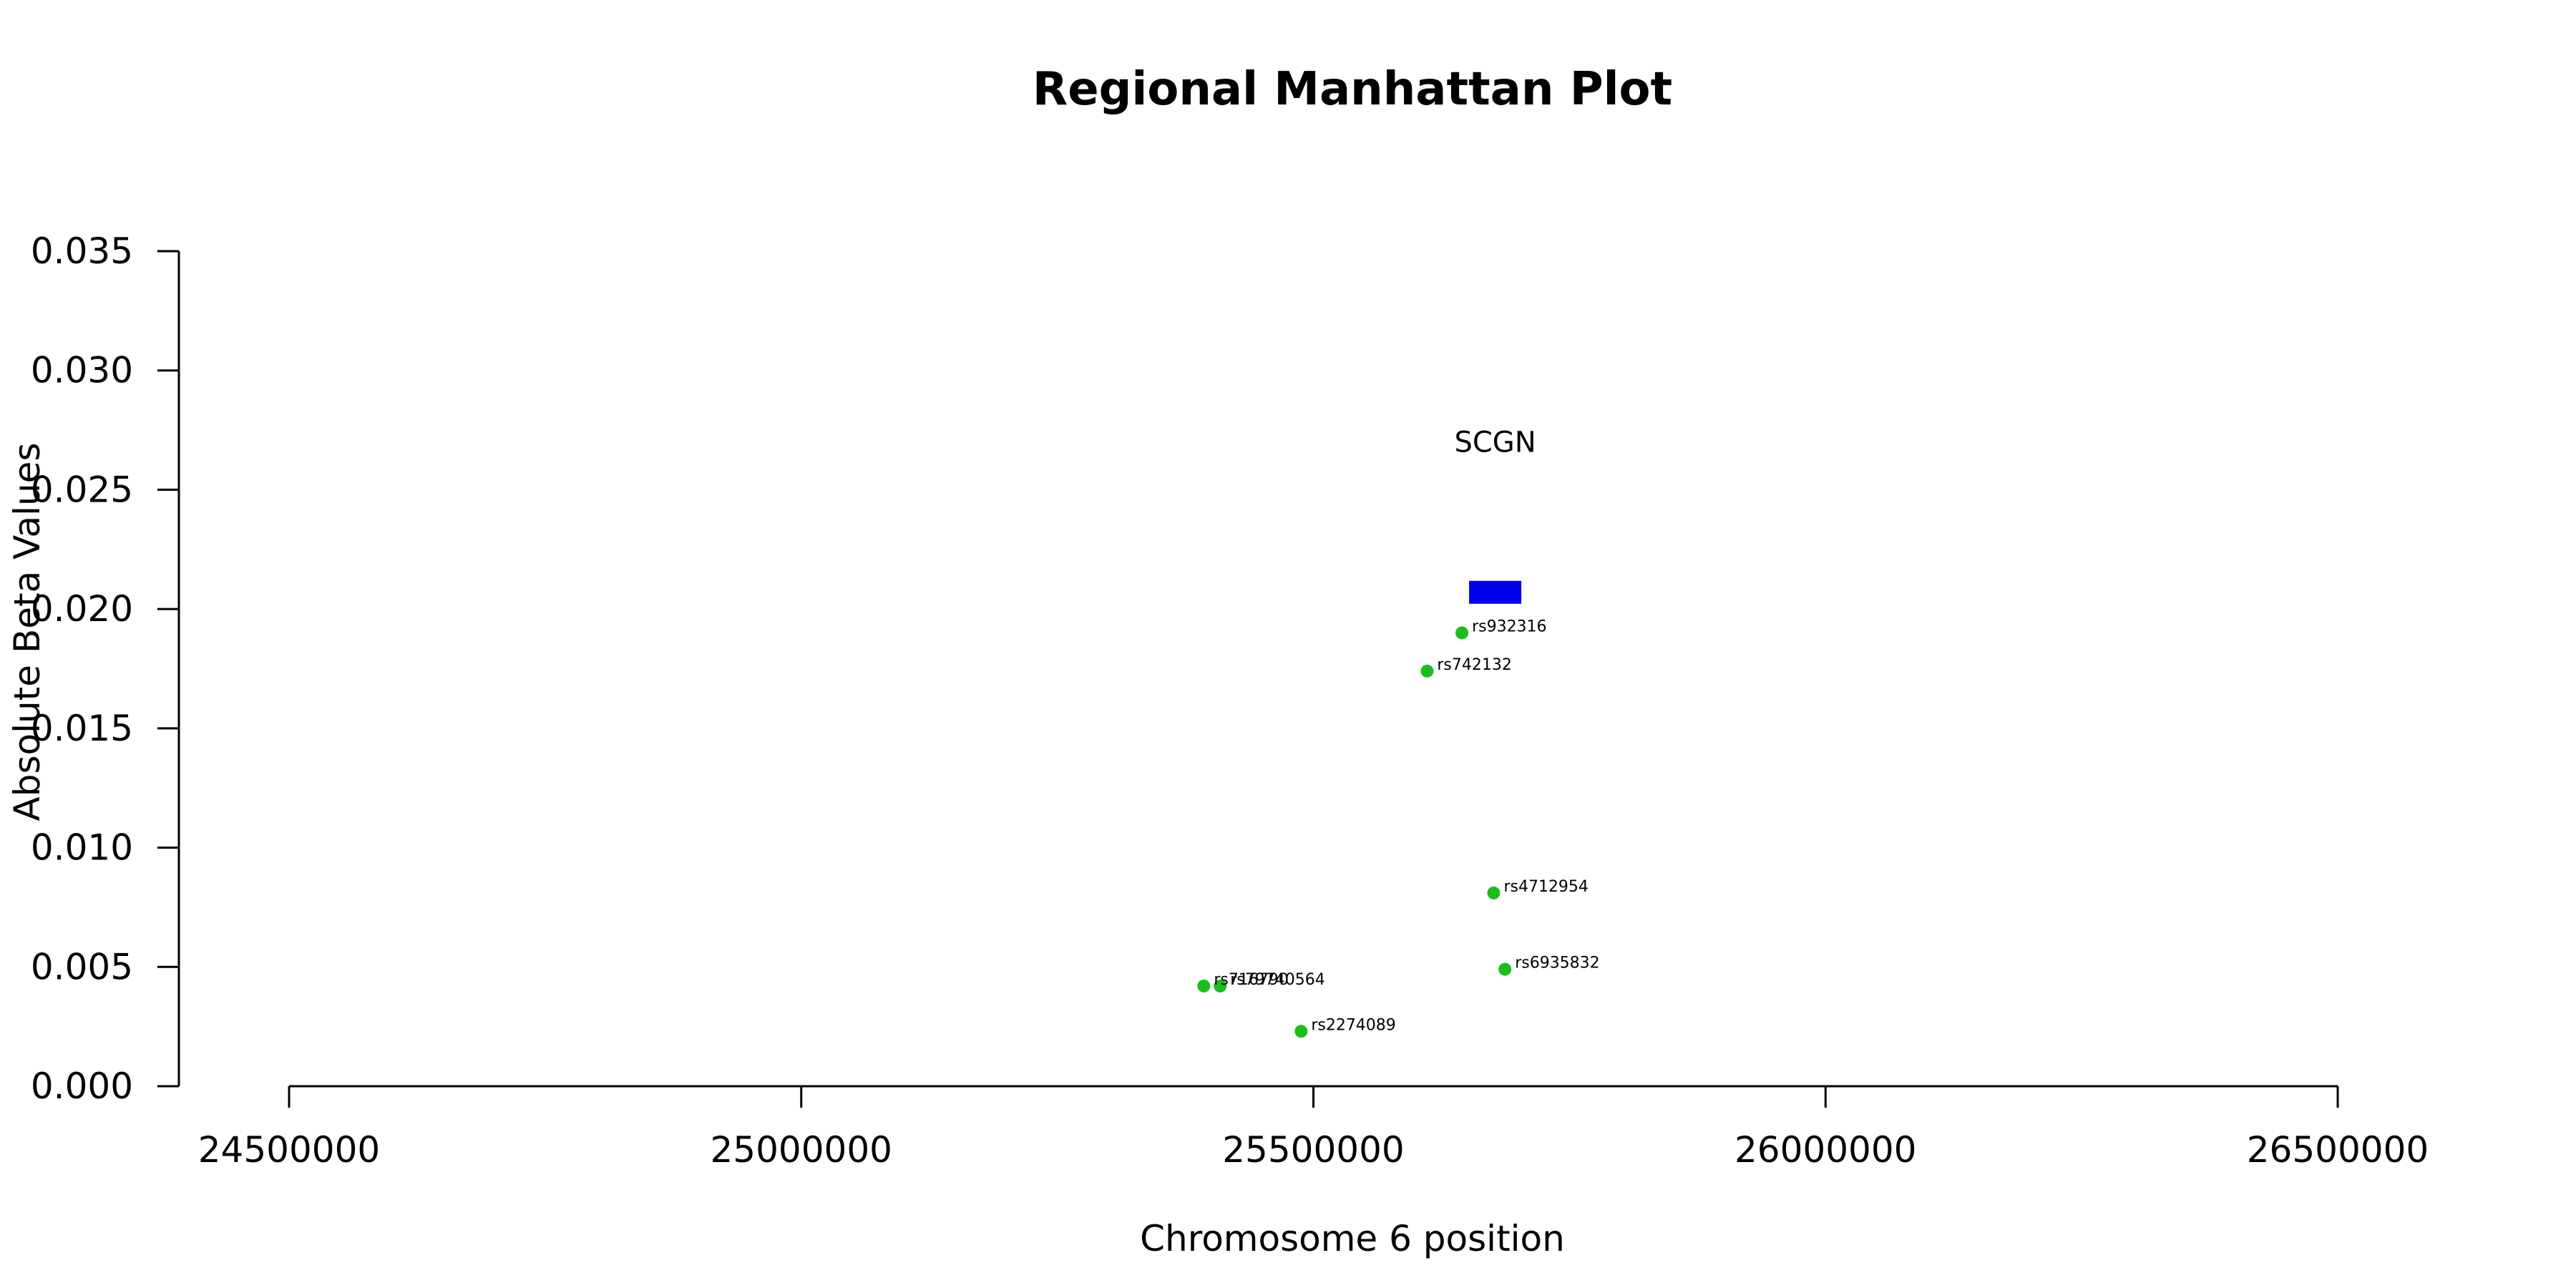  Describe the element at coordinates (1474, 665) in the screenshot. I see `point-label: rs742132` at that location.